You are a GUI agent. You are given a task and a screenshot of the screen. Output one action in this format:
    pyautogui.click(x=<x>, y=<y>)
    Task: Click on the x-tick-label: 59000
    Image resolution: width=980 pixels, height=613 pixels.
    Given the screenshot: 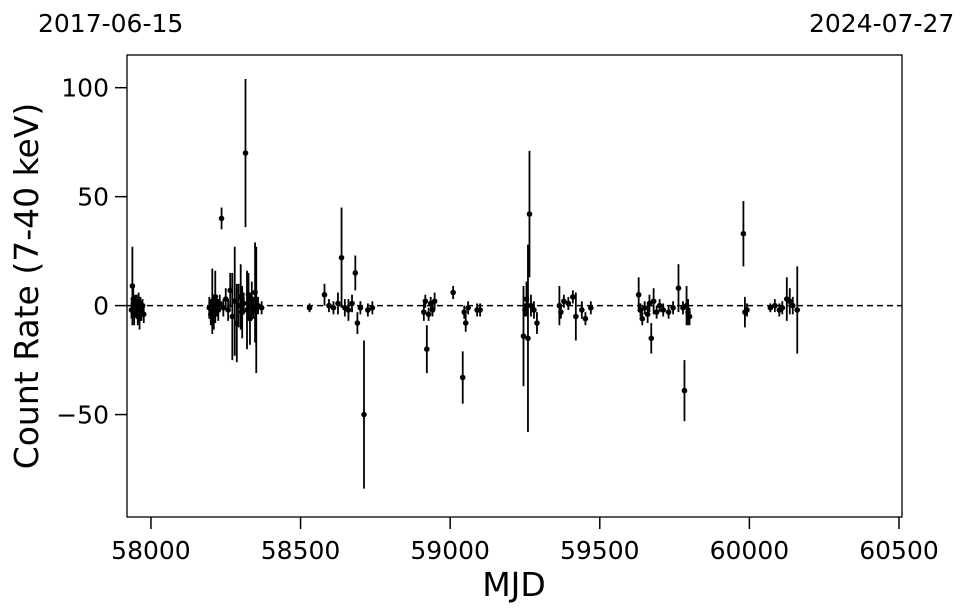 What is the action you would take?
    pyautogui.click(x=450, y=550)
    